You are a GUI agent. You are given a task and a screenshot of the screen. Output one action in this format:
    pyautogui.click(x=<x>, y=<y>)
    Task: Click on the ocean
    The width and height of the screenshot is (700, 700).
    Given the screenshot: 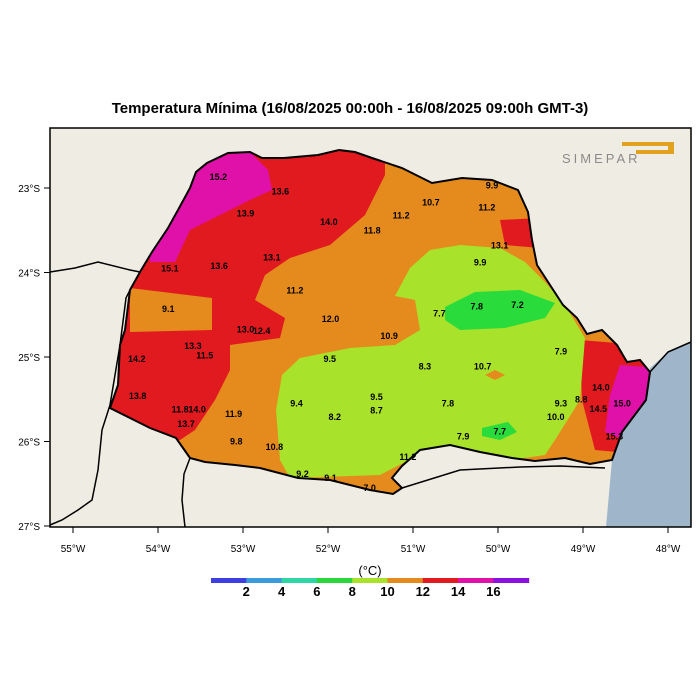 What is the action you would take?
    pyautogui.click(x=648, y=434)
    